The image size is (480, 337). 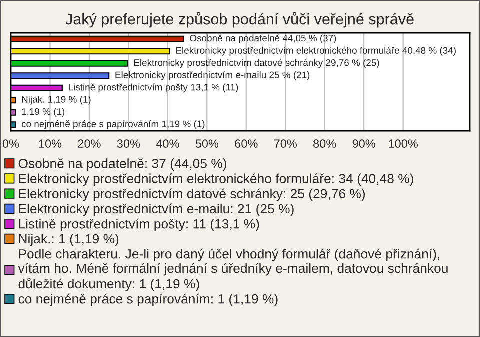 I want to click on data-label: 1,19 % (1), so click(x=43, y=113).